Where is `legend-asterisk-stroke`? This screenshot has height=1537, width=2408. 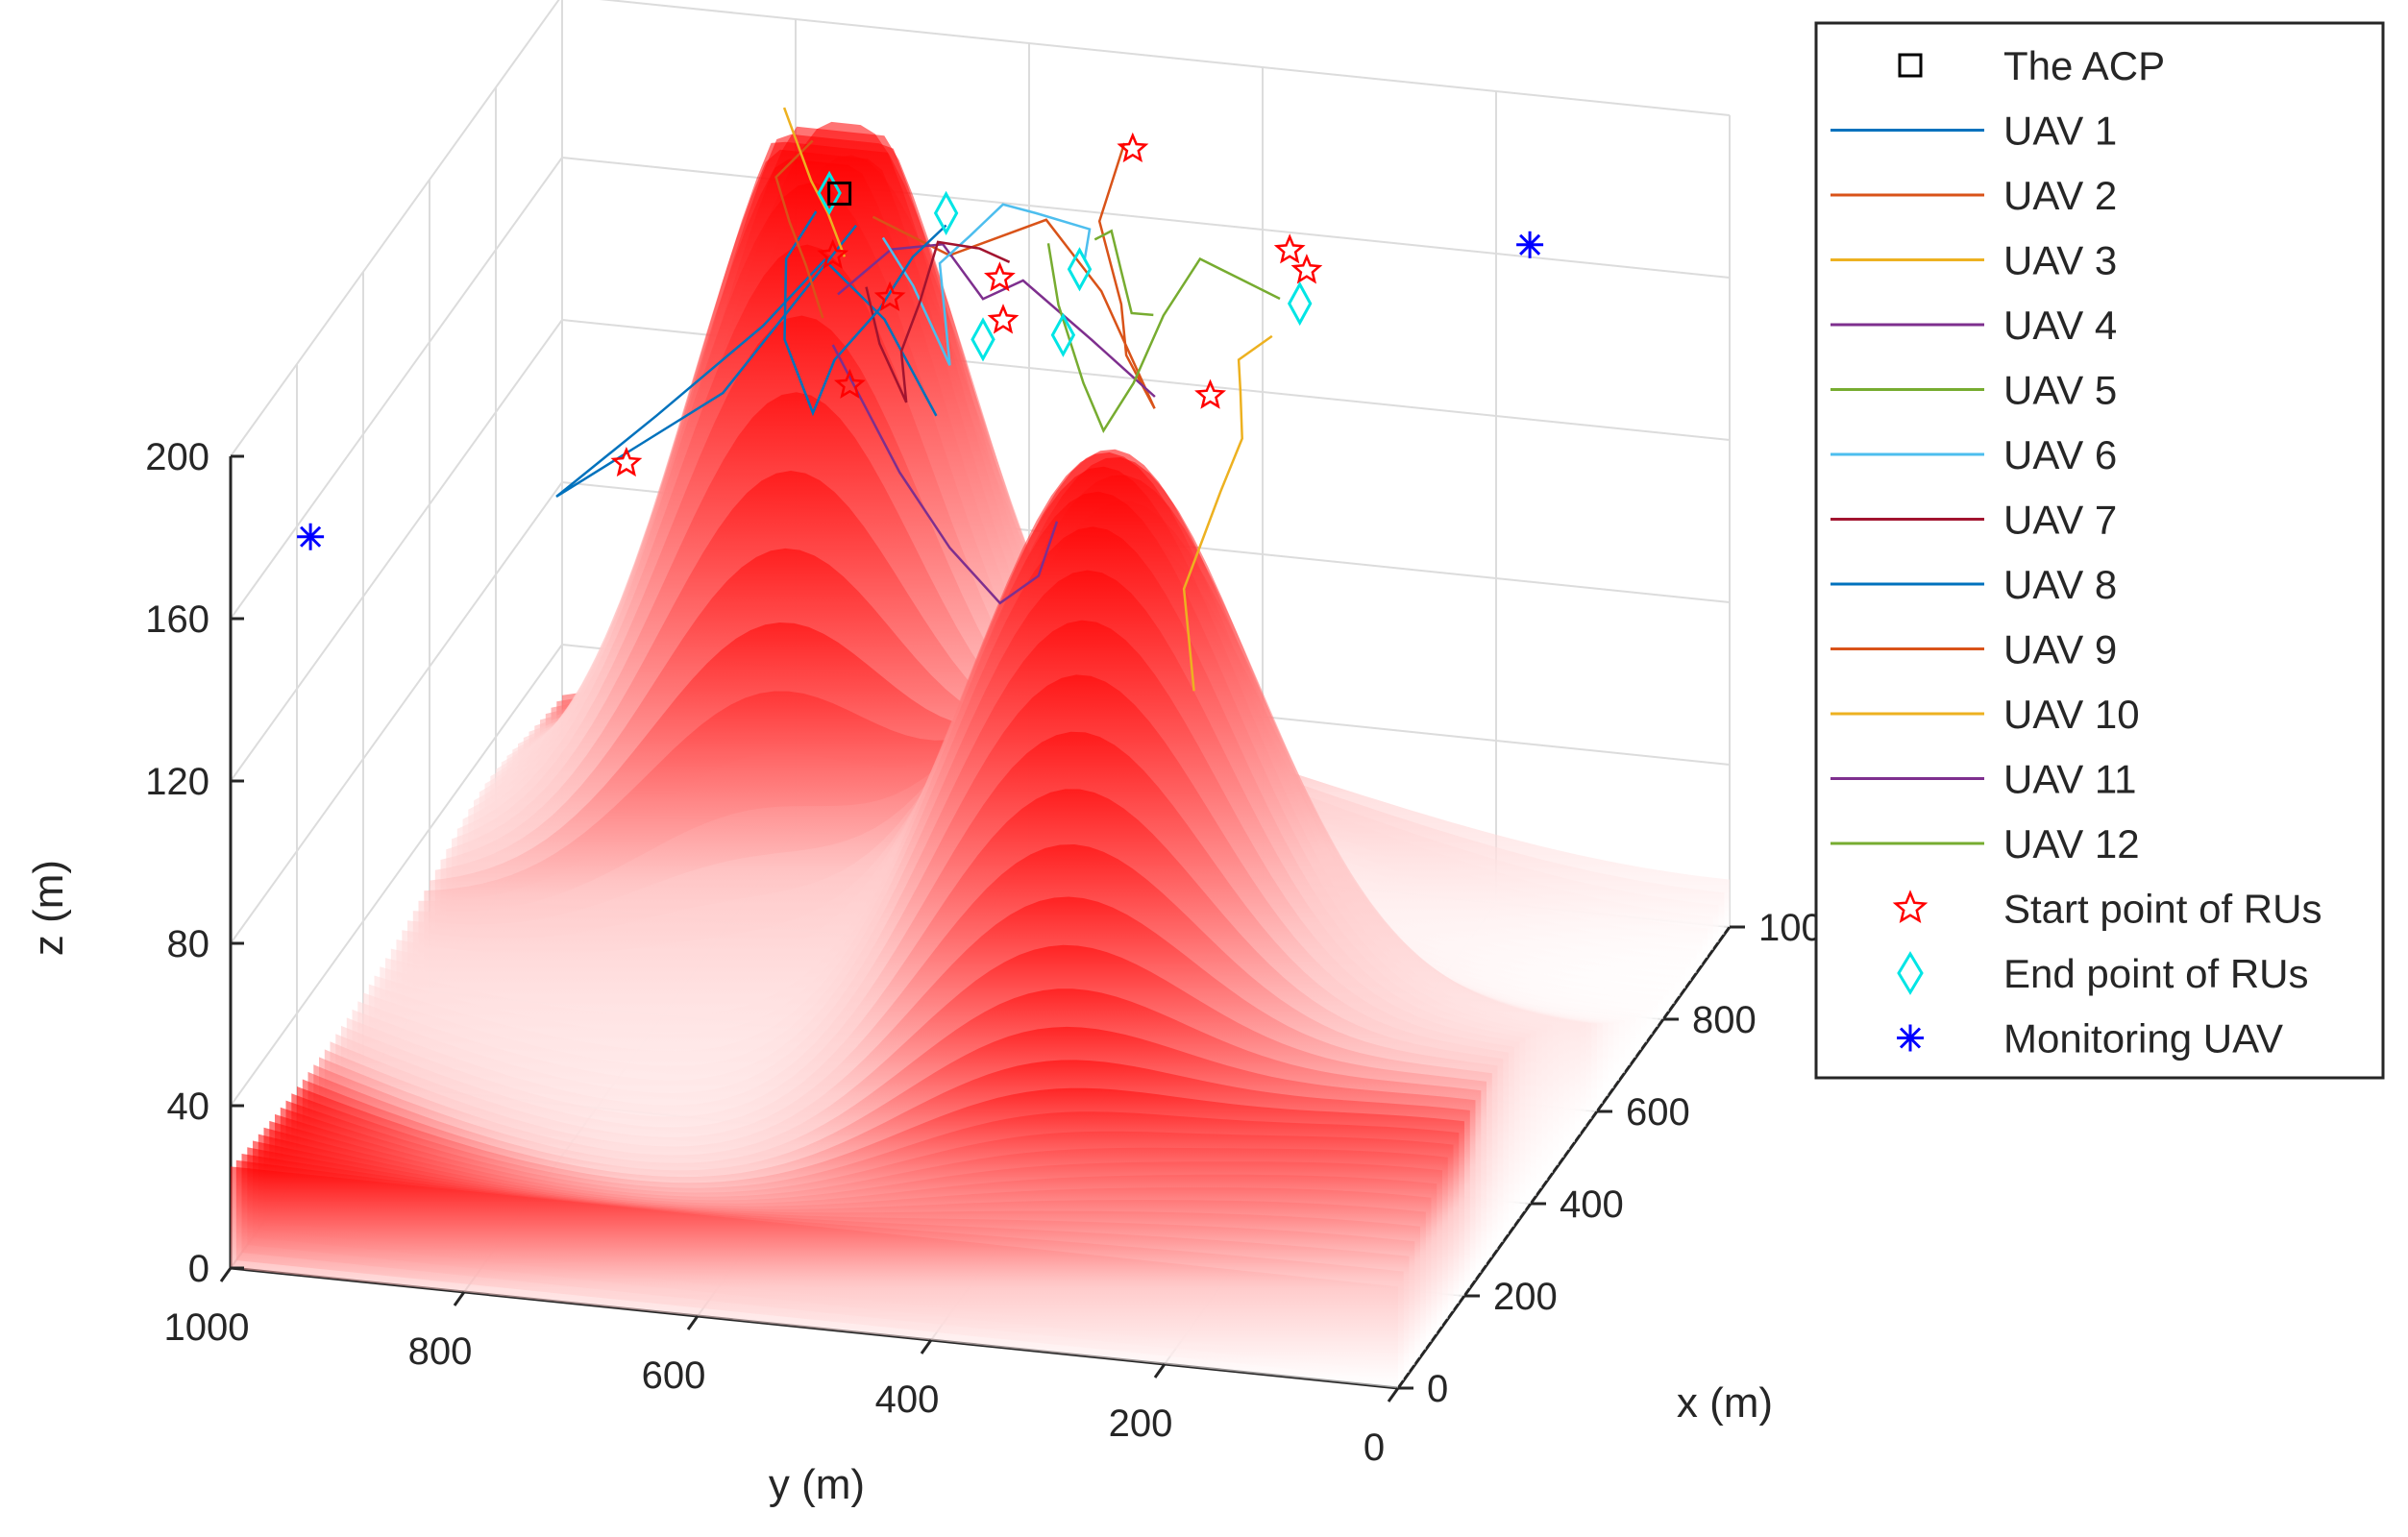 legend-asterisk-stroke is located at coordinates (1910, 1038).